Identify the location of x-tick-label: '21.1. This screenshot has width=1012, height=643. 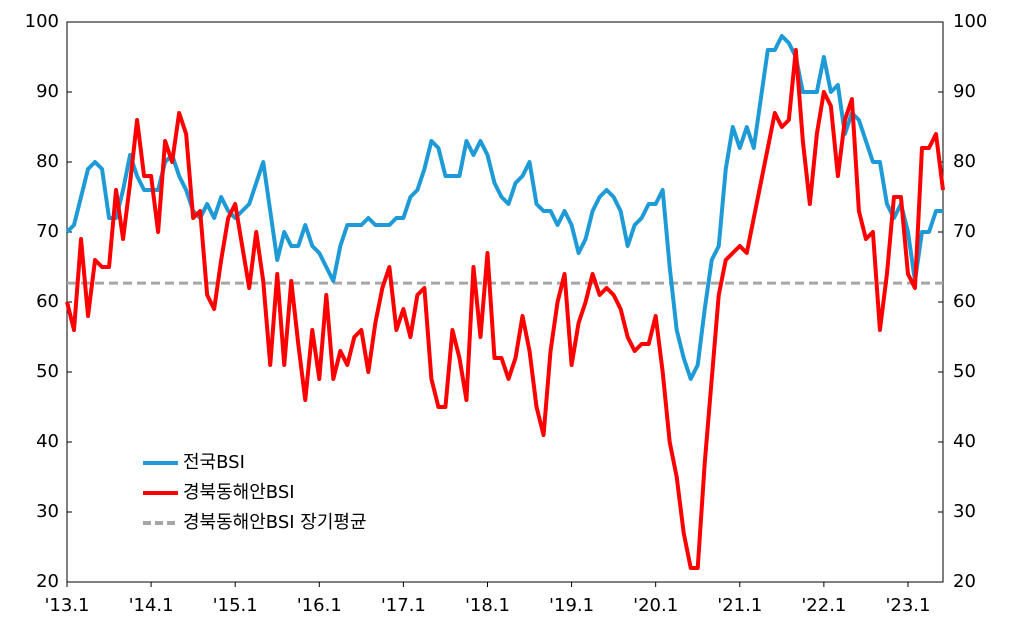
(739, 605).